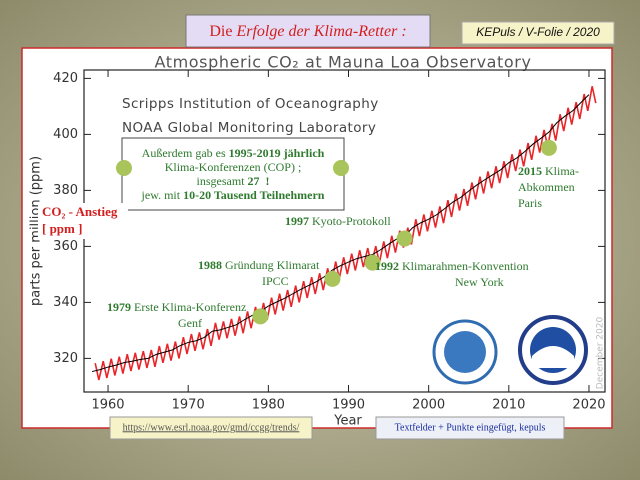 This screenshot has width=640, height=480. What do you see at coordinates (479, 282) in the screenshot?
I see `event-label: New York` at bounding box center [479, 282].